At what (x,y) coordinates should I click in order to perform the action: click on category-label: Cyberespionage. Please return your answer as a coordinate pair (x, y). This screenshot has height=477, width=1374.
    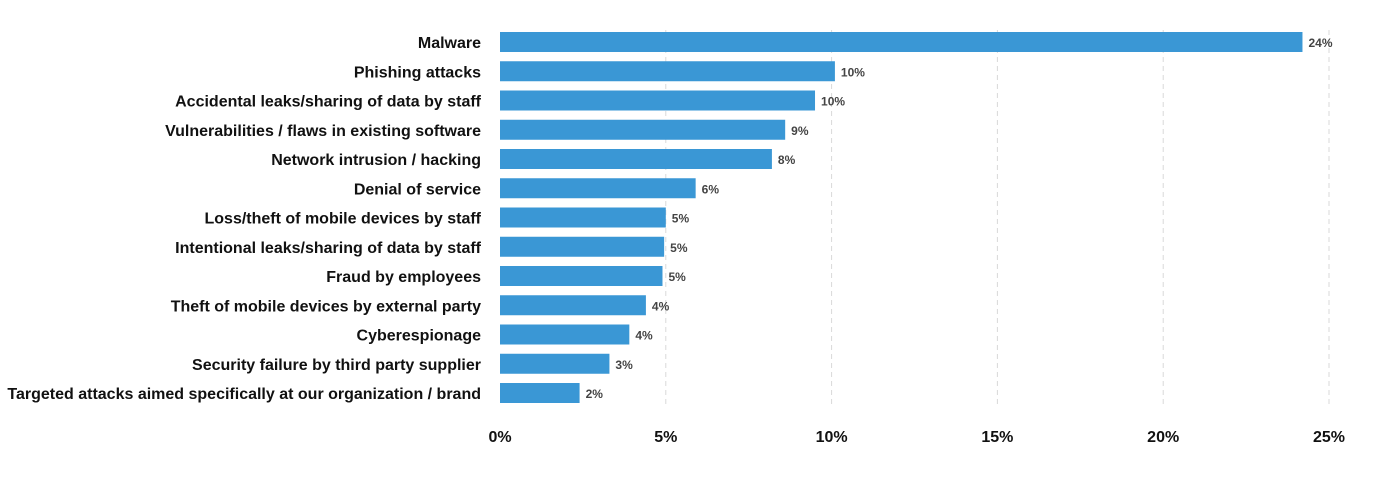
    Looking at the image, I should click on (419, 336).